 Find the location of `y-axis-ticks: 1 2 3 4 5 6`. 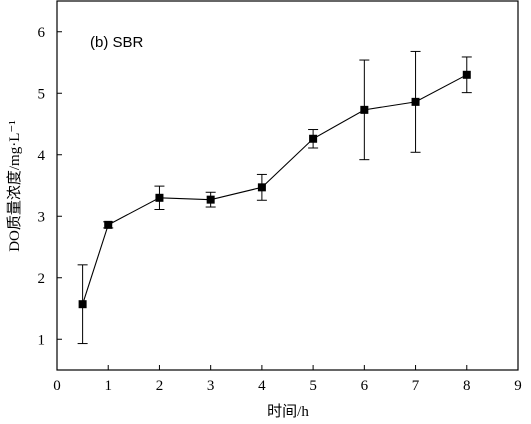

y-axis-ticks: 1 2 3 4 5 6 is located at coordinates (50, 186).